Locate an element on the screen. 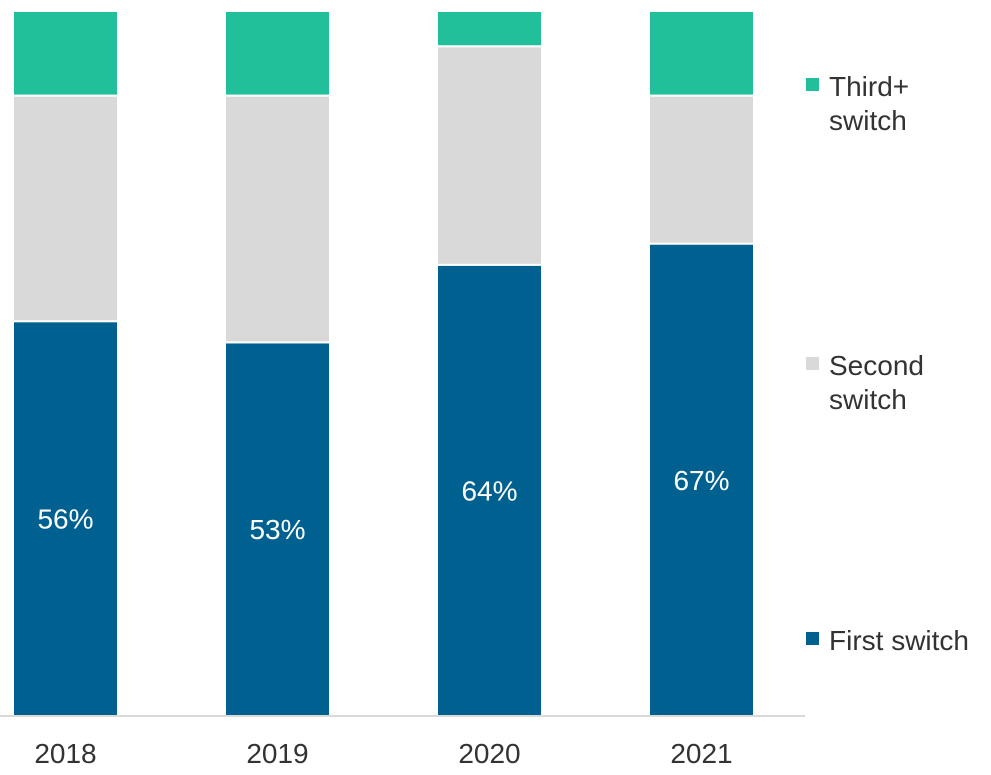 Image resolution: width=991 pixels, height=775 pixels. data-label-first-switch-2020: 64% is located at coordinates (489, 490).